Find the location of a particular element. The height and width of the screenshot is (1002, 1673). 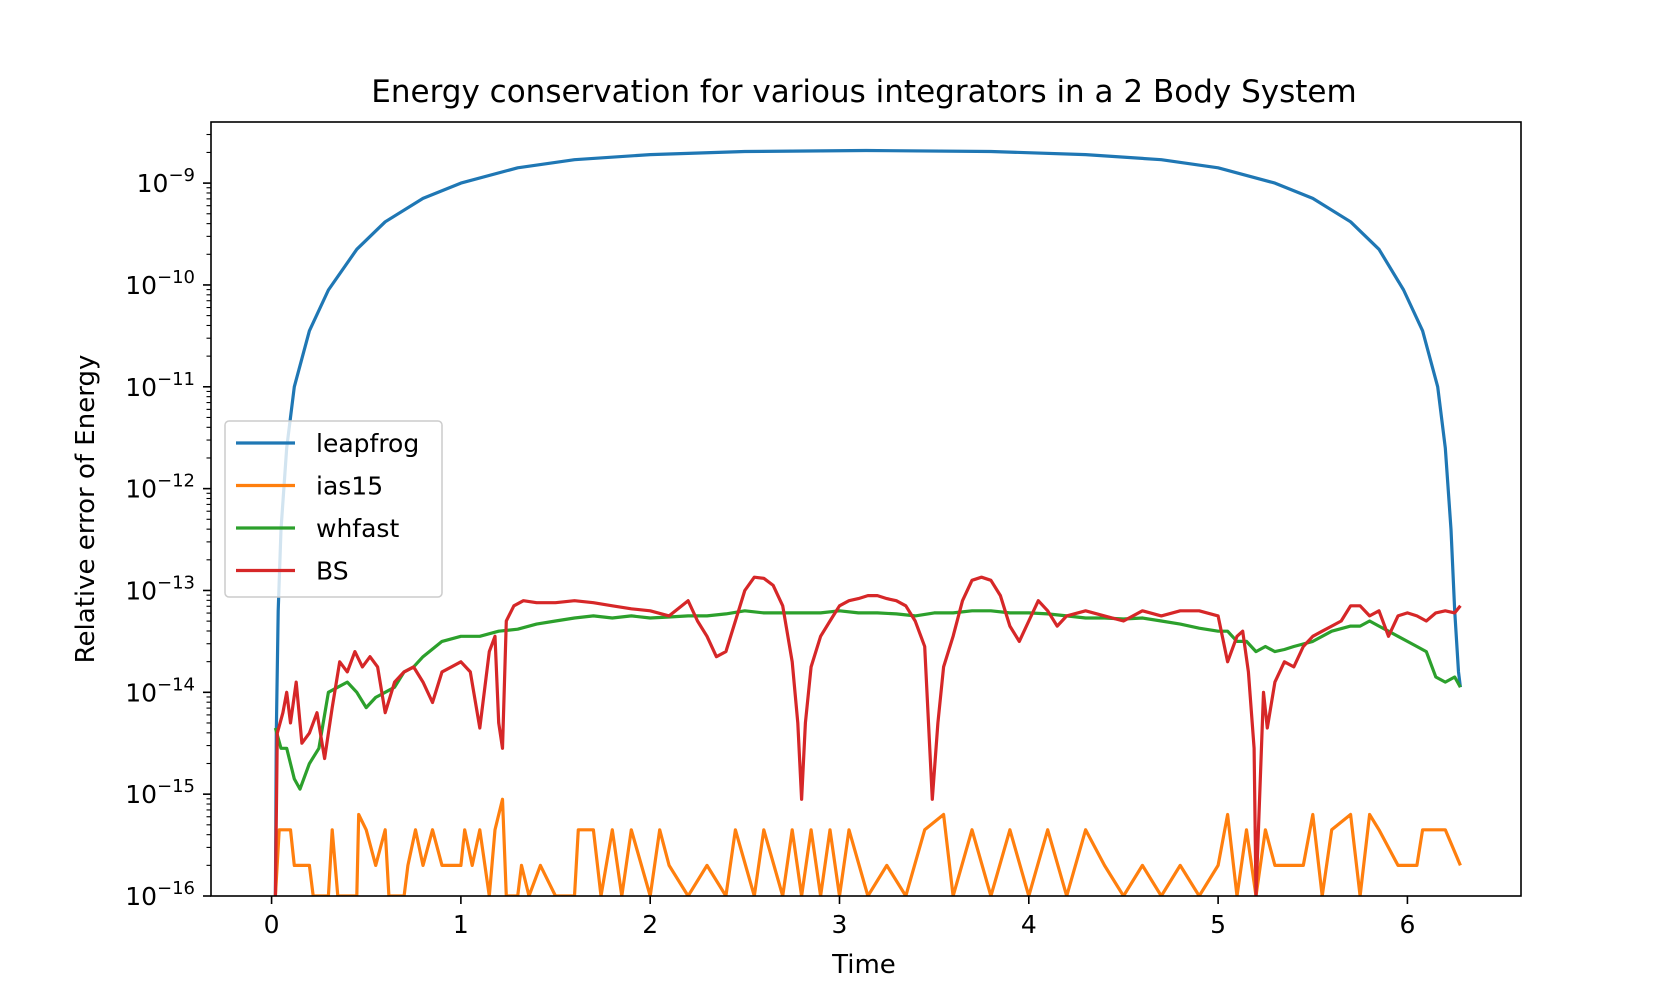

legend-label-ias15: ias15 is located at coordinates (349, 486).